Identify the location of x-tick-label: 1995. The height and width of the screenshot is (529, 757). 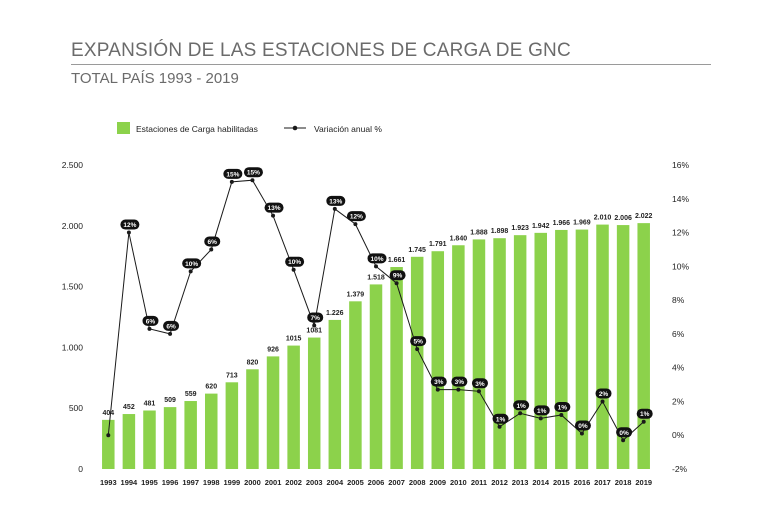
(149, 482).